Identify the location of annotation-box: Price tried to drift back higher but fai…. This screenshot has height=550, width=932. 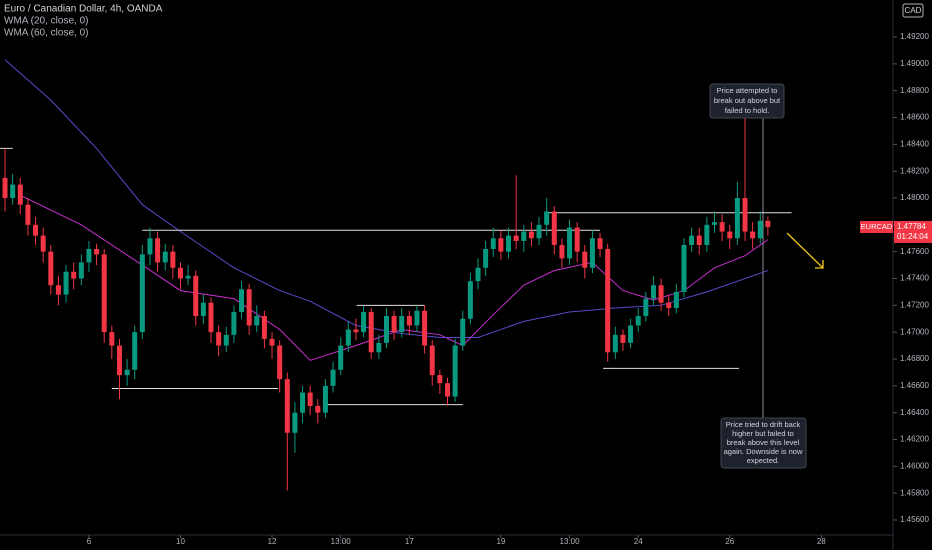
(763, 443).